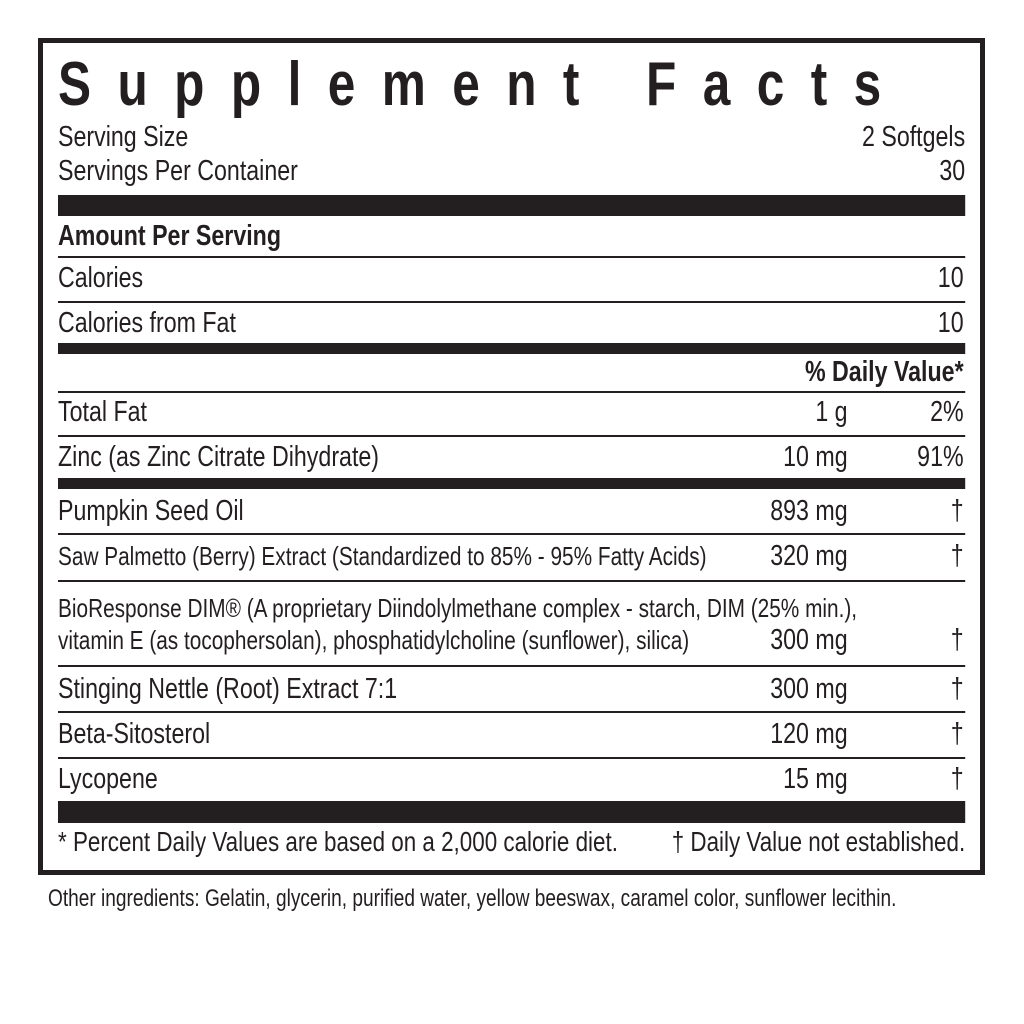 The width and height of the screenshot is (1024, 1024). I want to click on ingredient-amount: 15 mg, so click(815, 779).